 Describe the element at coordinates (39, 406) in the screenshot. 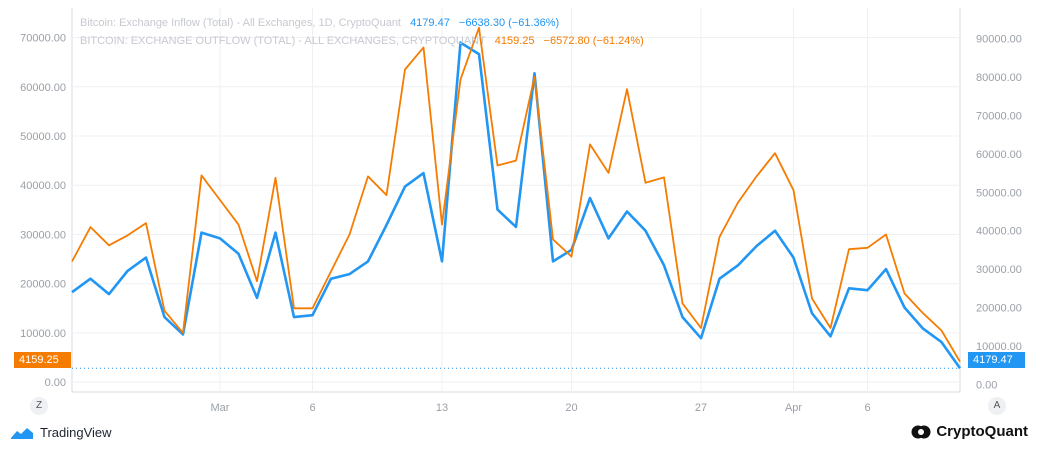

I see `left-scale-button: Z` at that location.